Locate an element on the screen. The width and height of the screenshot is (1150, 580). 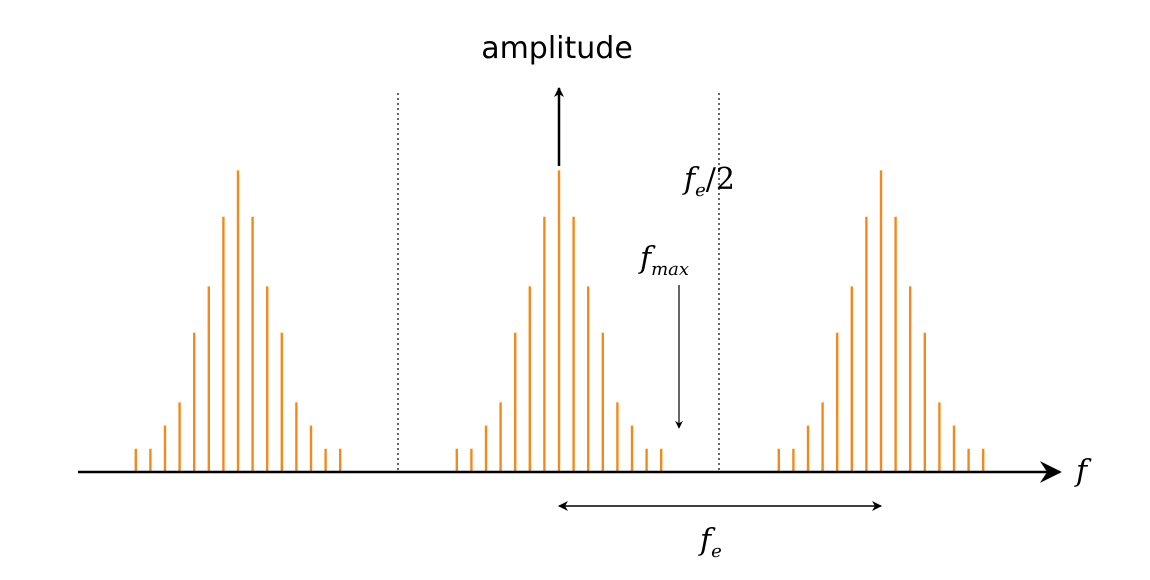
sampling-frequency-label: fe is located at coordinates (710, 542).